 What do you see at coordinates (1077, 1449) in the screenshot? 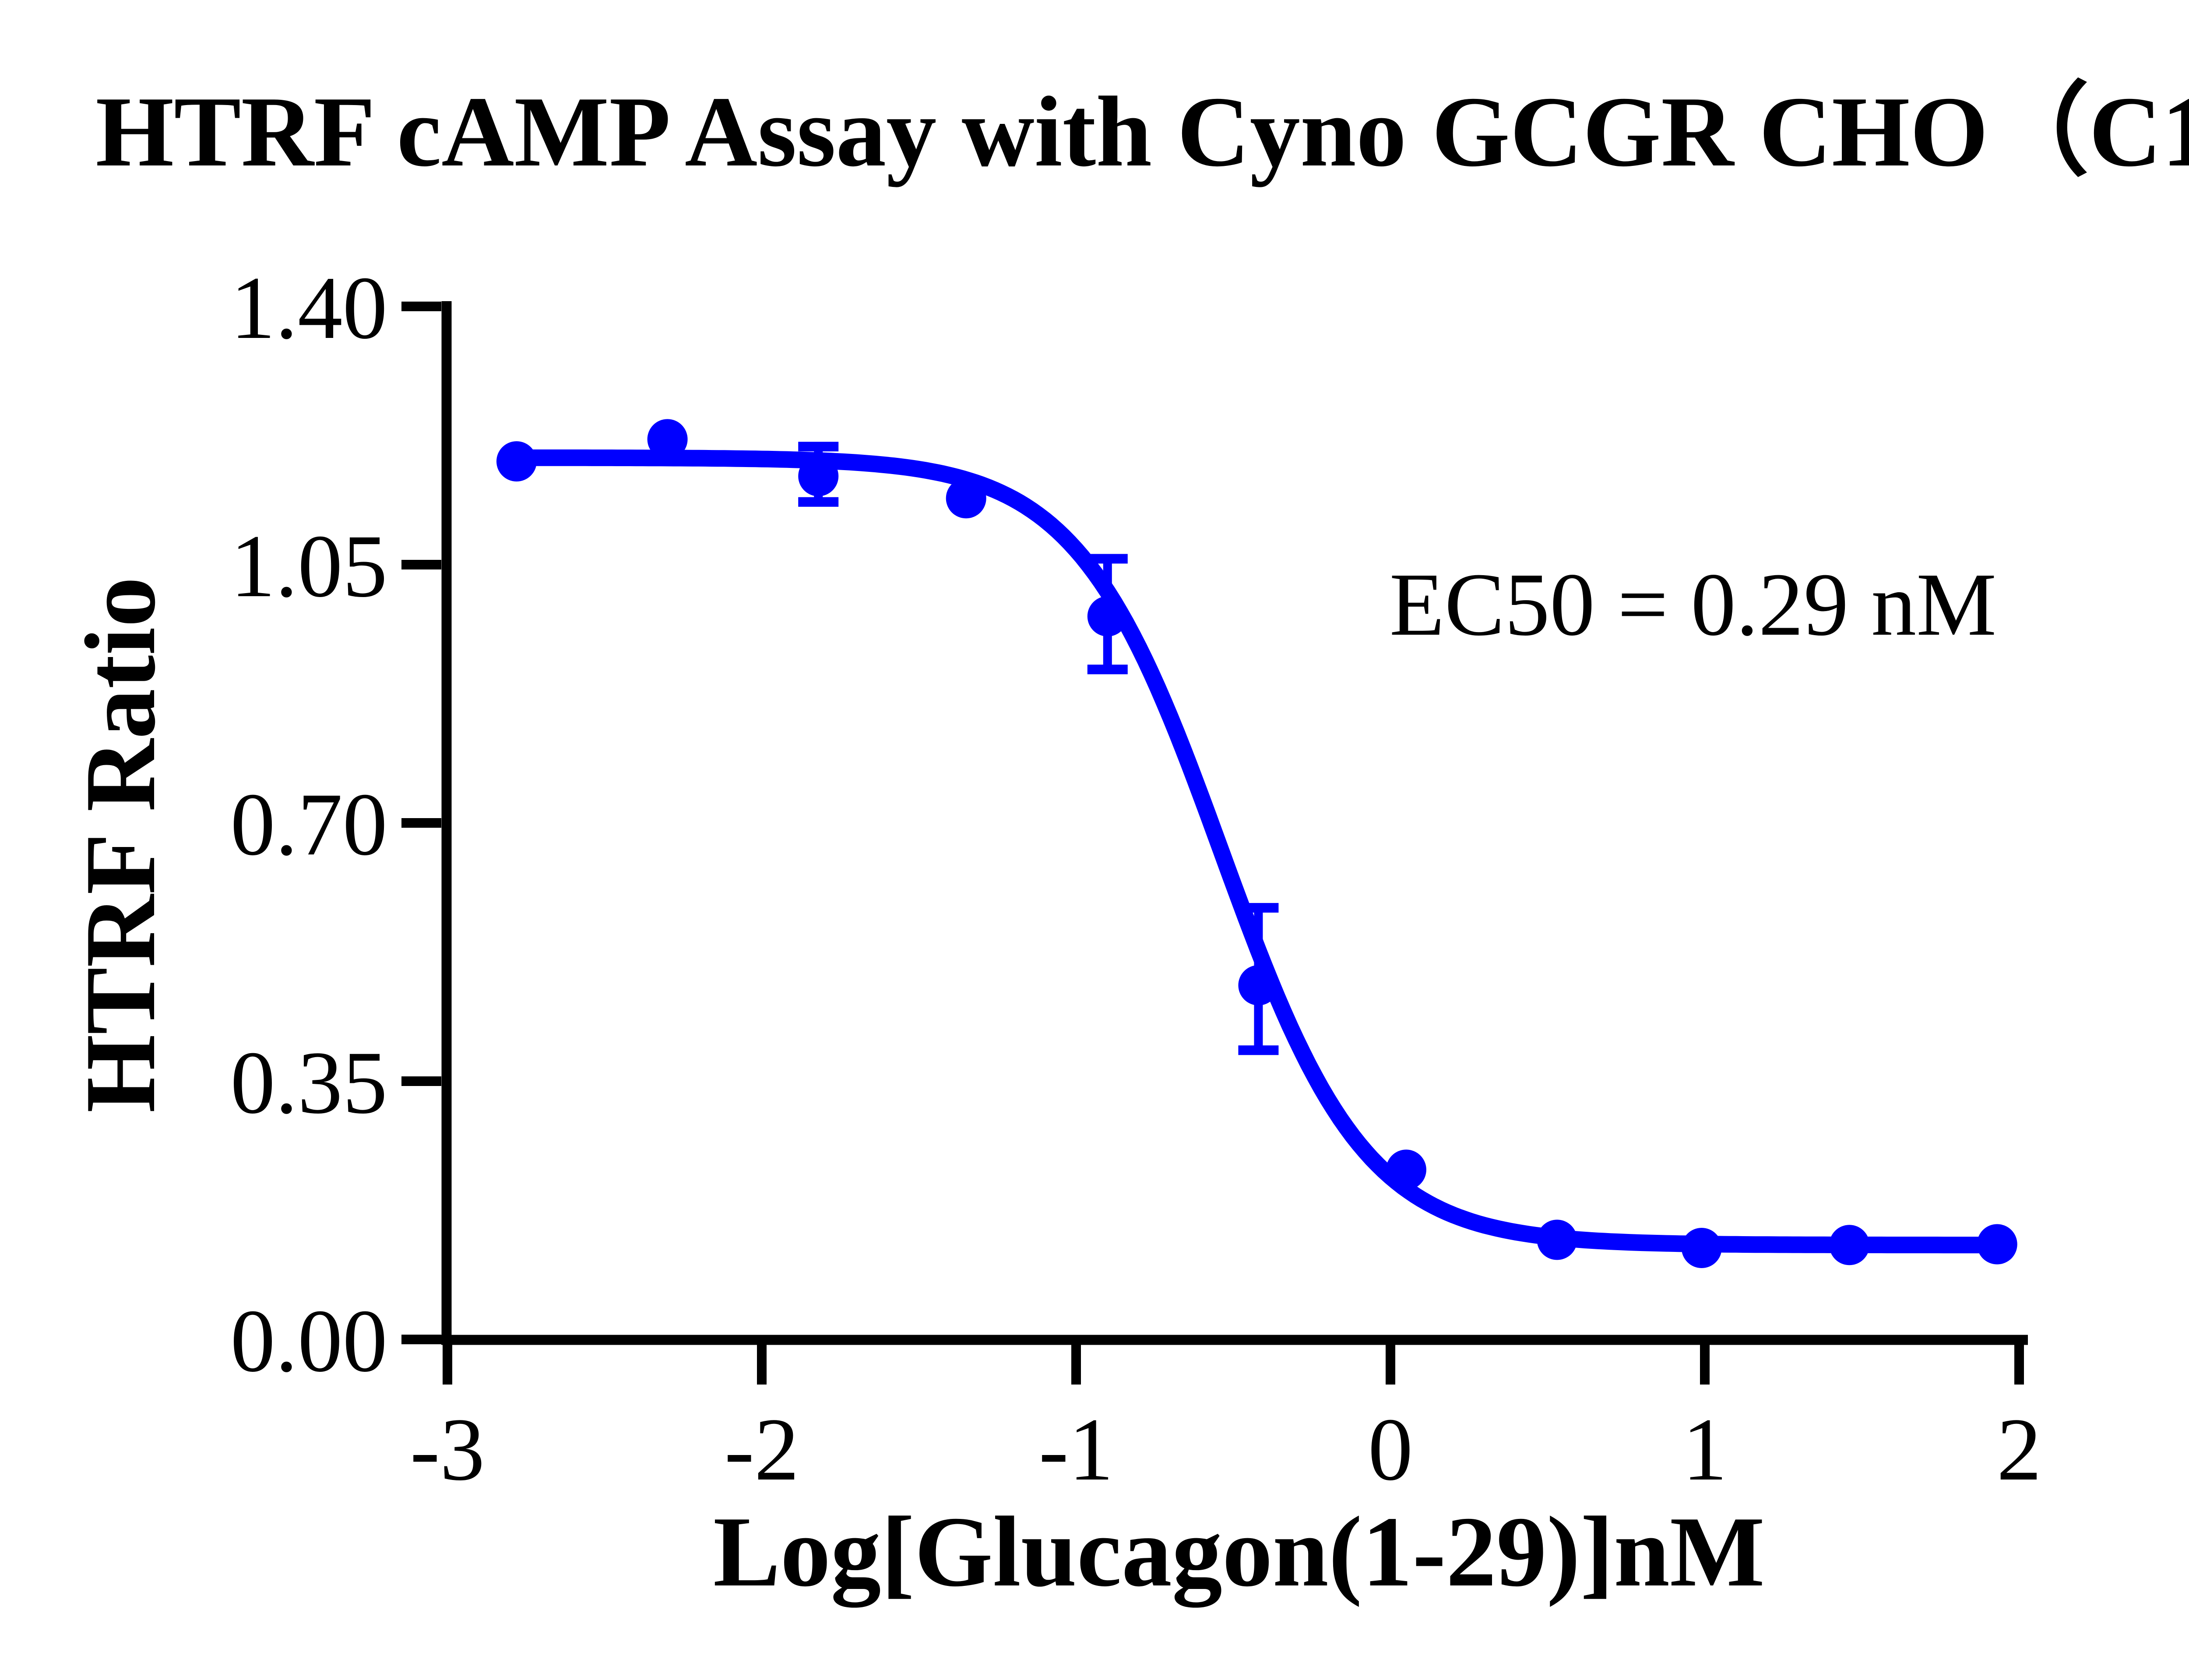
I see `x-tick-label: -1` at bounding box center [1077, 1449].